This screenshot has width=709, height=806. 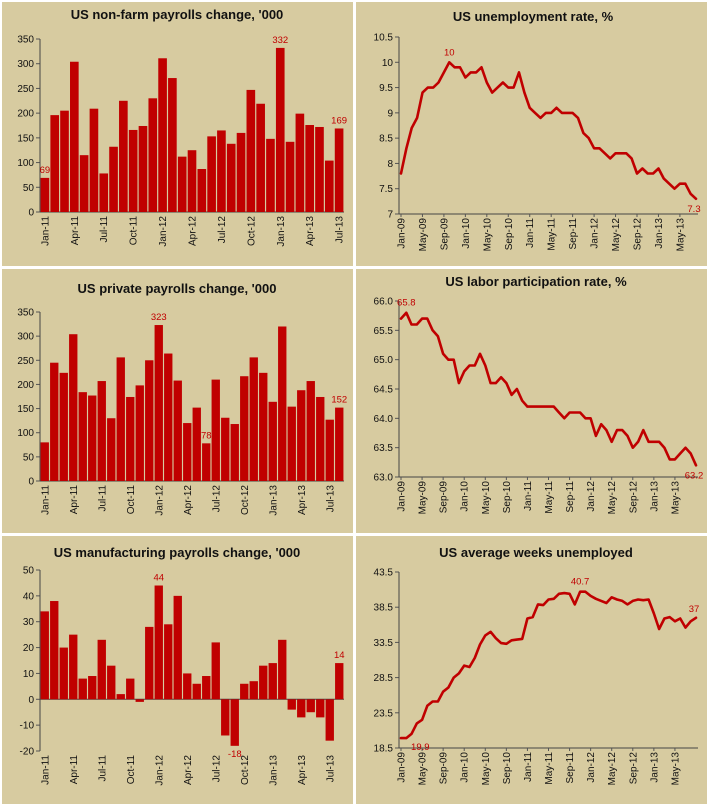 I want to click on y-tick-label: 10.5, so click(x=384, y=38).